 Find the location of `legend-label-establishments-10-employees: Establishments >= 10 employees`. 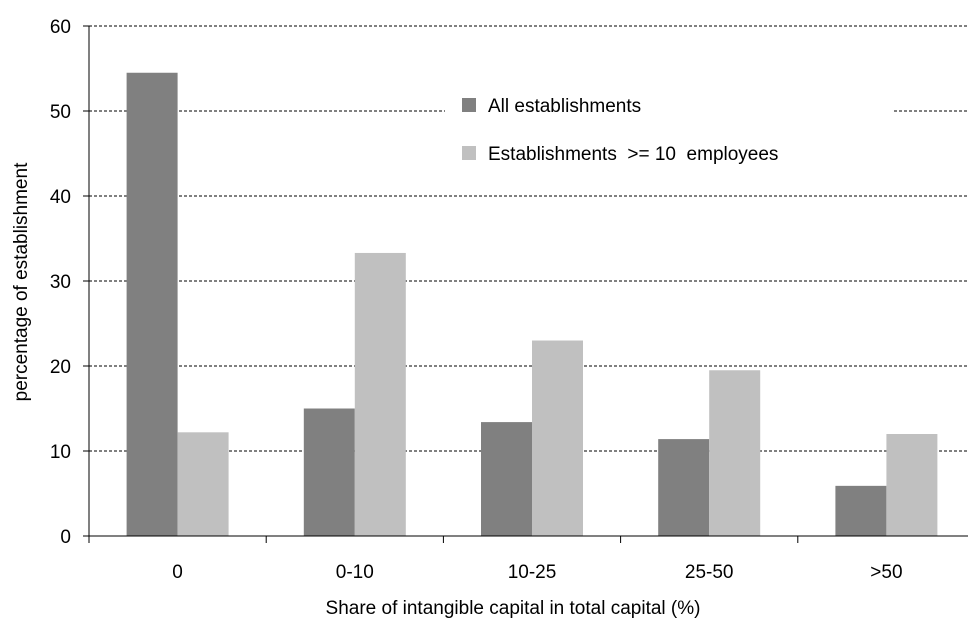

legend-label-establishments-10-employees: Establishments >= 10 employees is located at coordinates (633, 154).